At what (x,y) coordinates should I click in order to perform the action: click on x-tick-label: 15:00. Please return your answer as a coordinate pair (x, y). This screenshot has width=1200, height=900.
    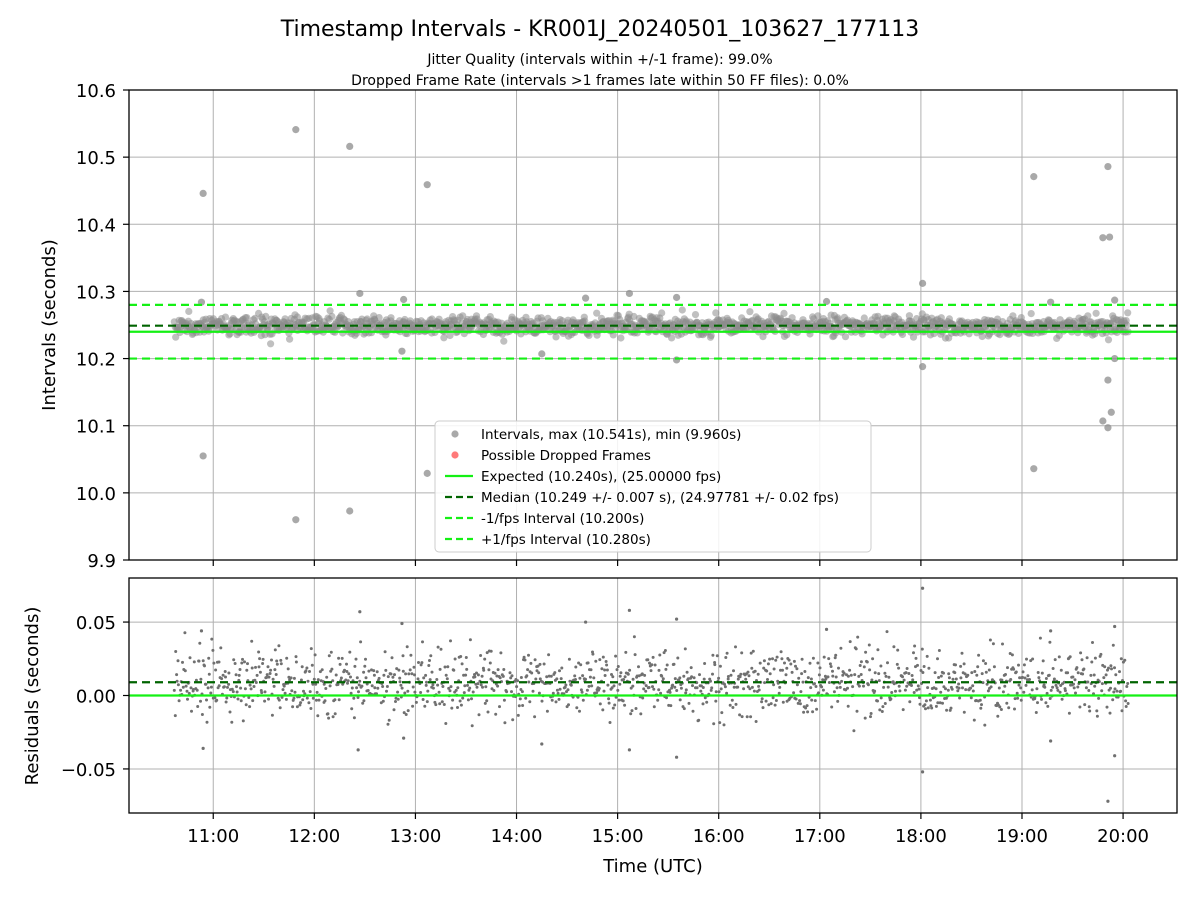
    Looking at the image, I should click on (618, 836).